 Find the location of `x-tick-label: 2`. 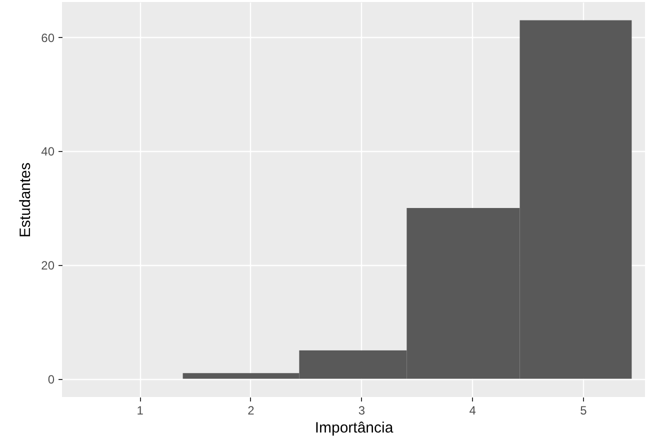

x-tick-label: 2 is located at coordinates (251, 411).